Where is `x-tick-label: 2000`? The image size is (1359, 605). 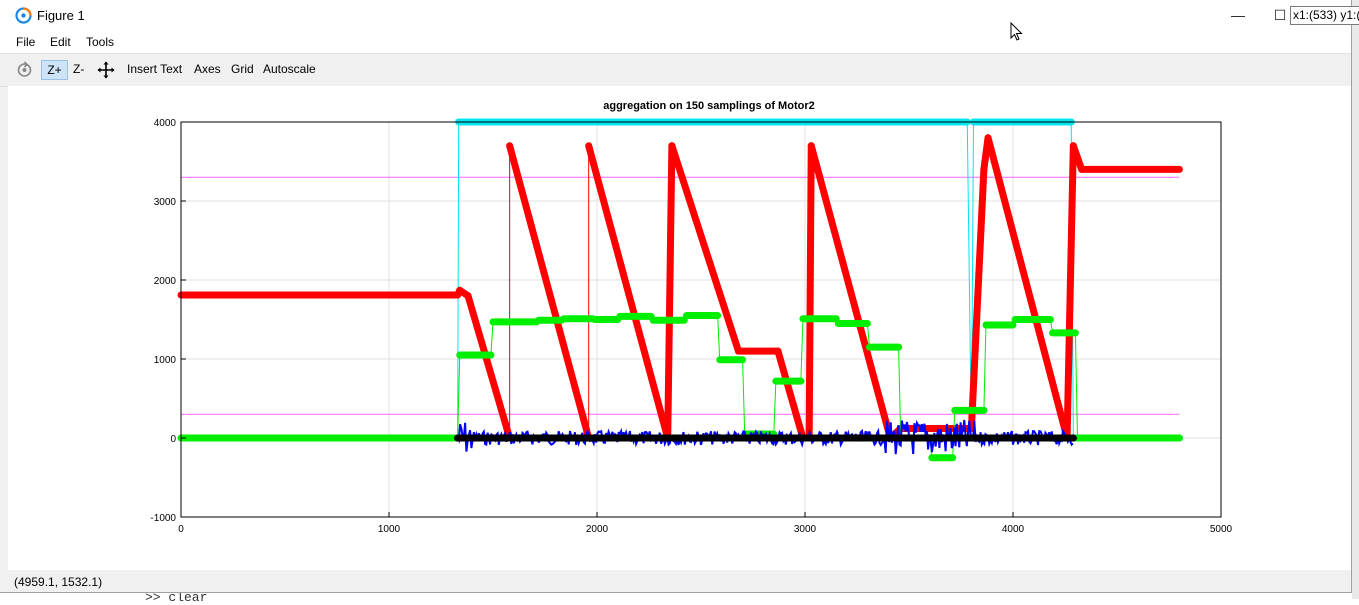 x-tick-label: 2000 is located at coordinates (597, 529).